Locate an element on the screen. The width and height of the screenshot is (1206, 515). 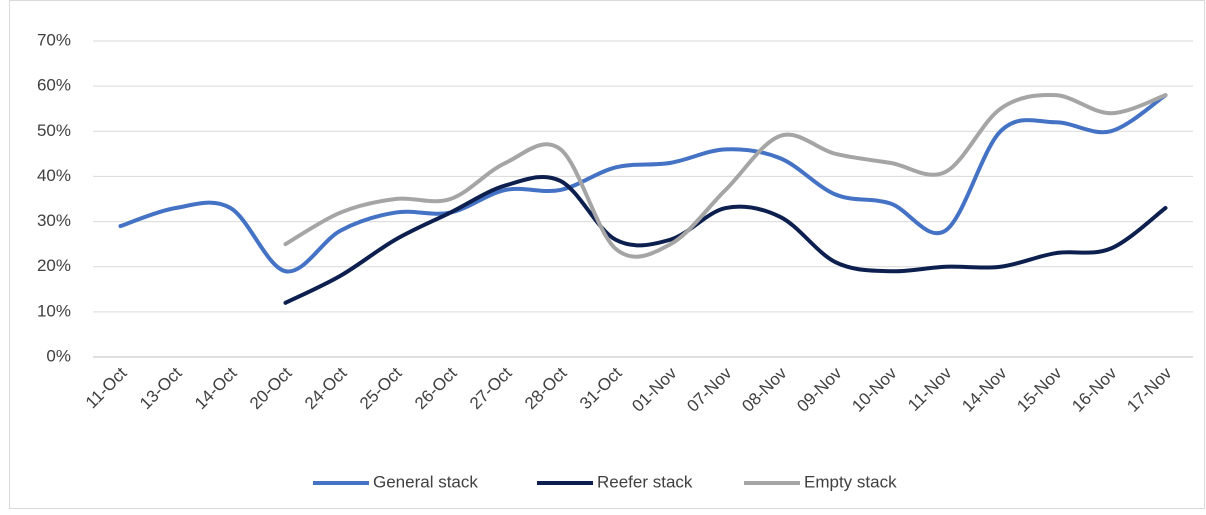
legend-label: General stack is located at coordinates (425, 481).